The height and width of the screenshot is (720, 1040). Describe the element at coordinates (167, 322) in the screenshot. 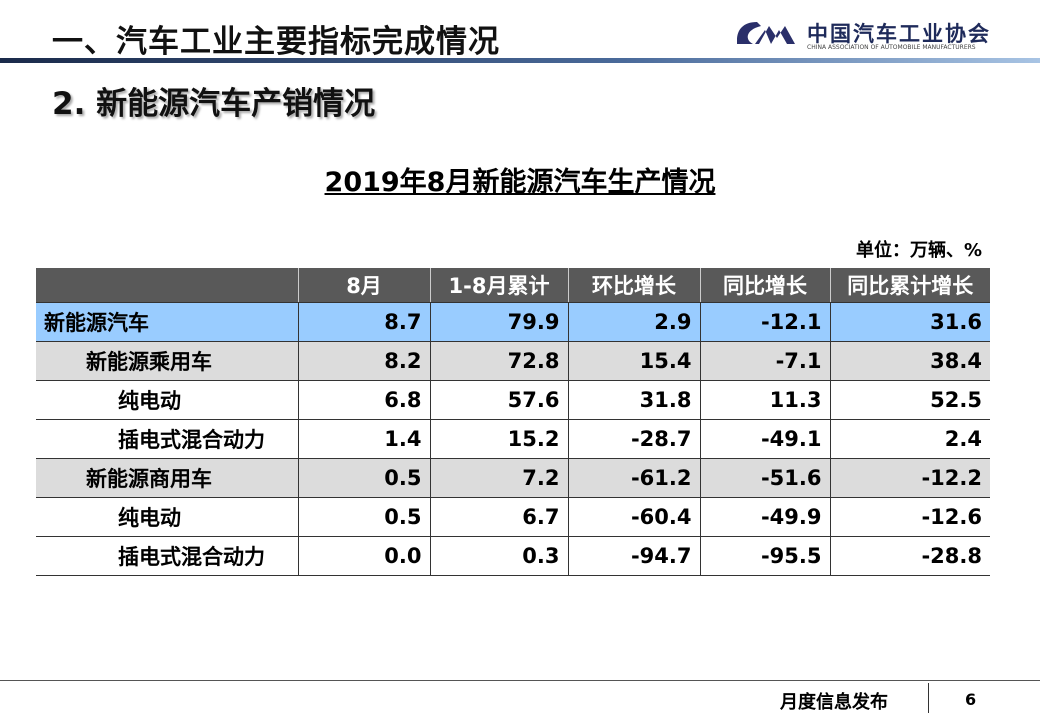

I see `row-label: 新能源汽车` at that location.